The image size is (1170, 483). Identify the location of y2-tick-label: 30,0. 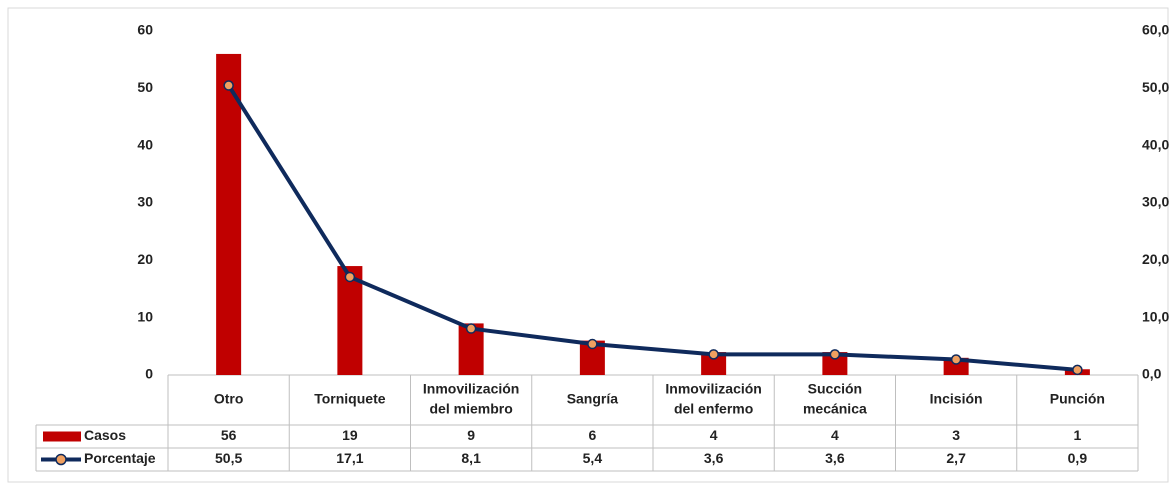
(1155, 202).